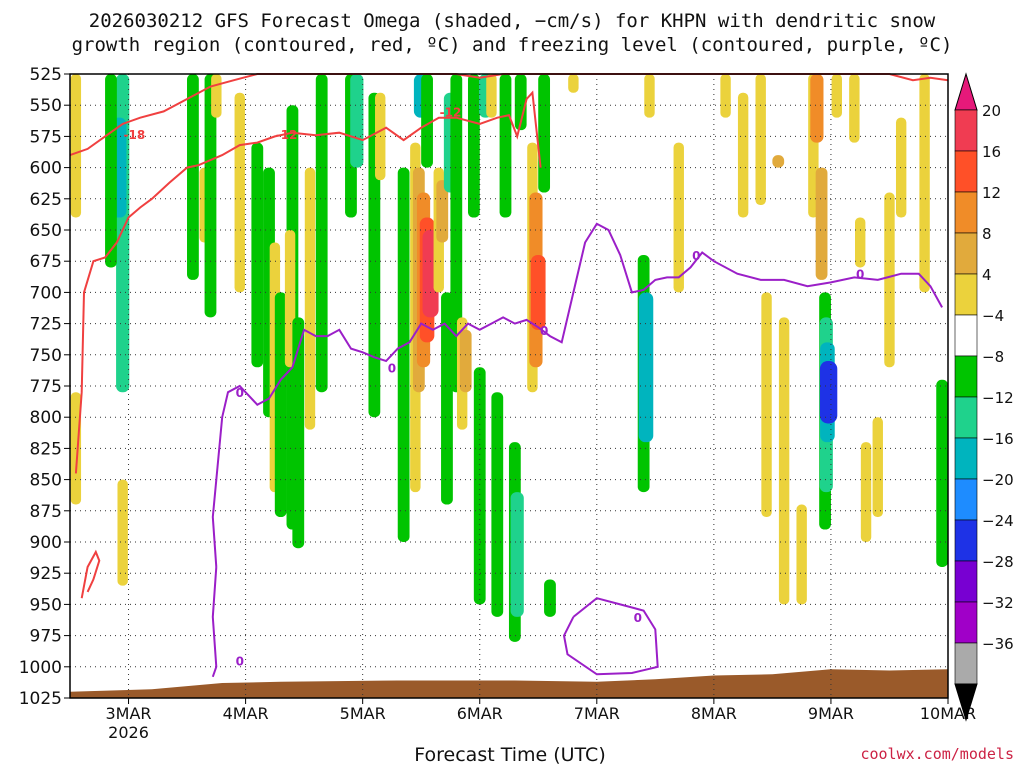 This screenshot has width=1024, height=768. What do you see at coordinates (46, 262) in the screenshot?
I see `y-tick-label-675: 675` at bounding box center [46, 262].